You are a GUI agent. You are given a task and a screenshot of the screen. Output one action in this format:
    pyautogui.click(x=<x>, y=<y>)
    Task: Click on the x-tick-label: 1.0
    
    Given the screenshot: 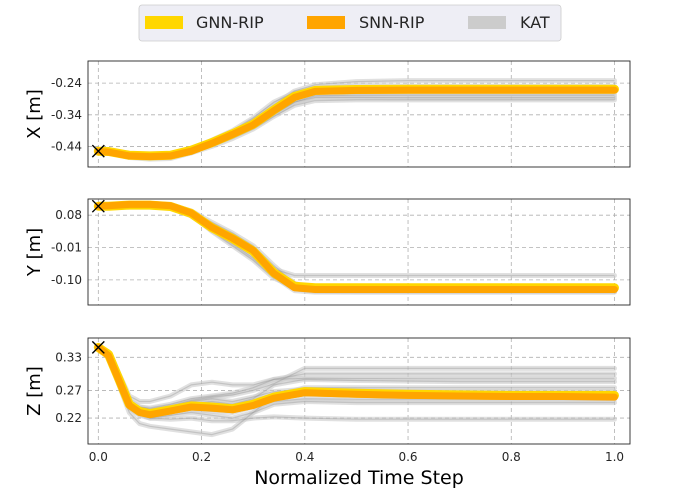 What is the action you would take?
    pyautogui.click(x=614, y=457)
    